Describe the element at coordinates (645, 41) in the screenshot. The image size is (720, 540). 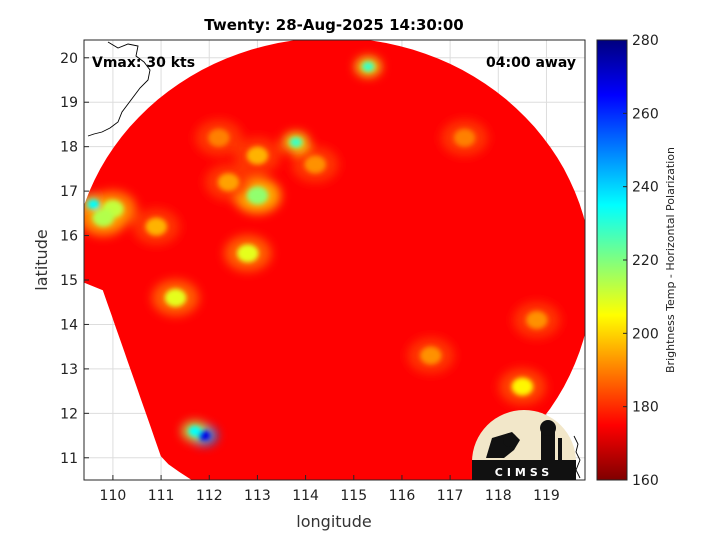
I see `colorbar-tick-label: 280` at that location.